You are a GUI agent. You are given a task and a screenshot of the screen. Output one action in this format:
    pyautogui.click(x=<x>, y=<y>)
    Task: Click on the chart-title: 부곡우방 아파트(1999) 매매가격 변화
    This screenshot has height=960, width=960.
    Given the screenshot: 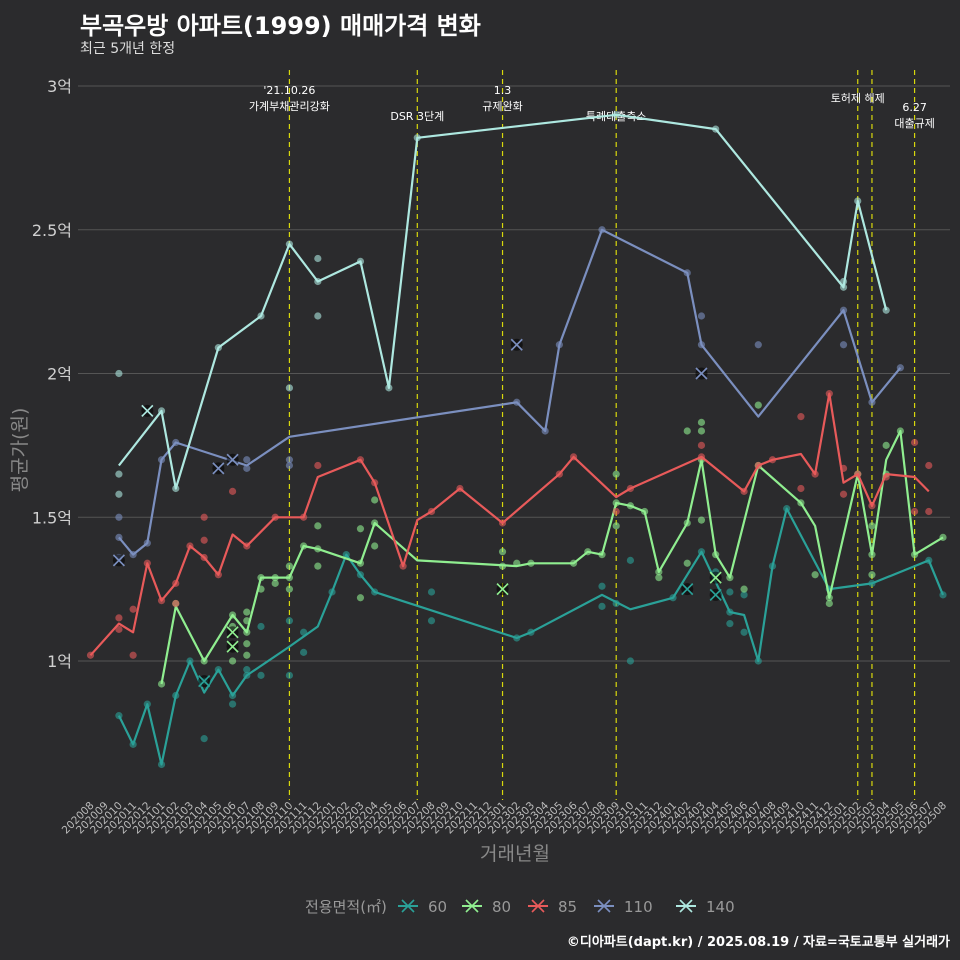 What is the action you would take?
    pyautogui.click(x=280, y=26)
    